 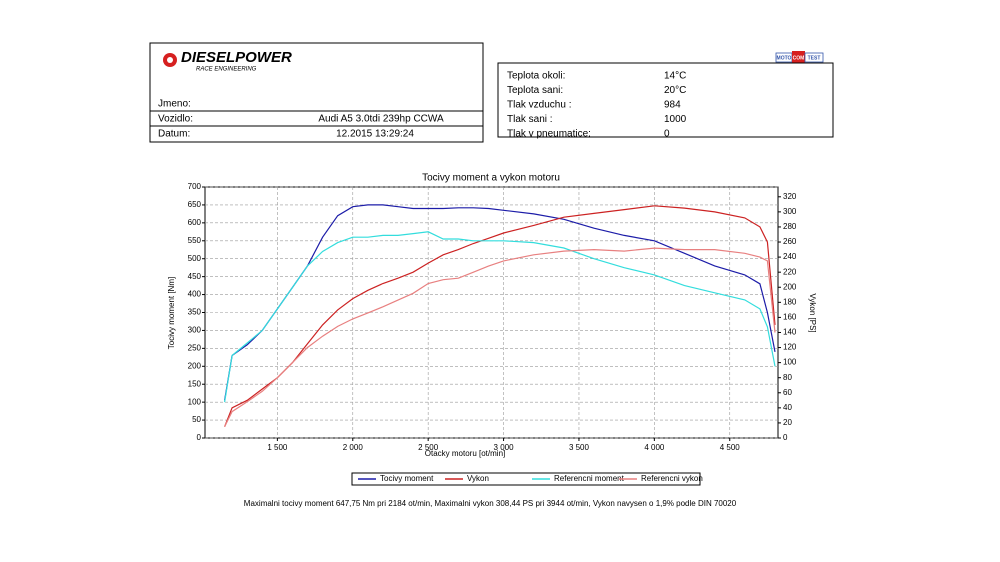 I want to click on y-tick-label: 250, so click(x=195, y=347).